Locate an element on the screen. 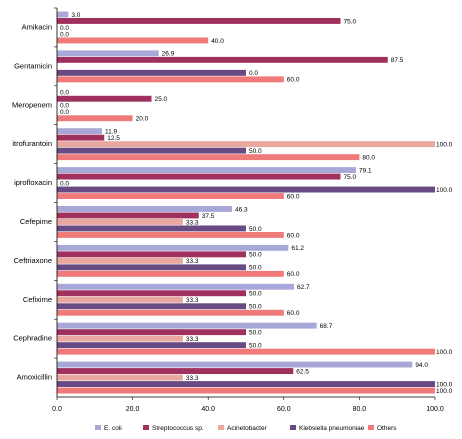 The image size is (462, 439). bar-klebsiella-pneumoniae-cefepime is located at coordinates (151, 228).